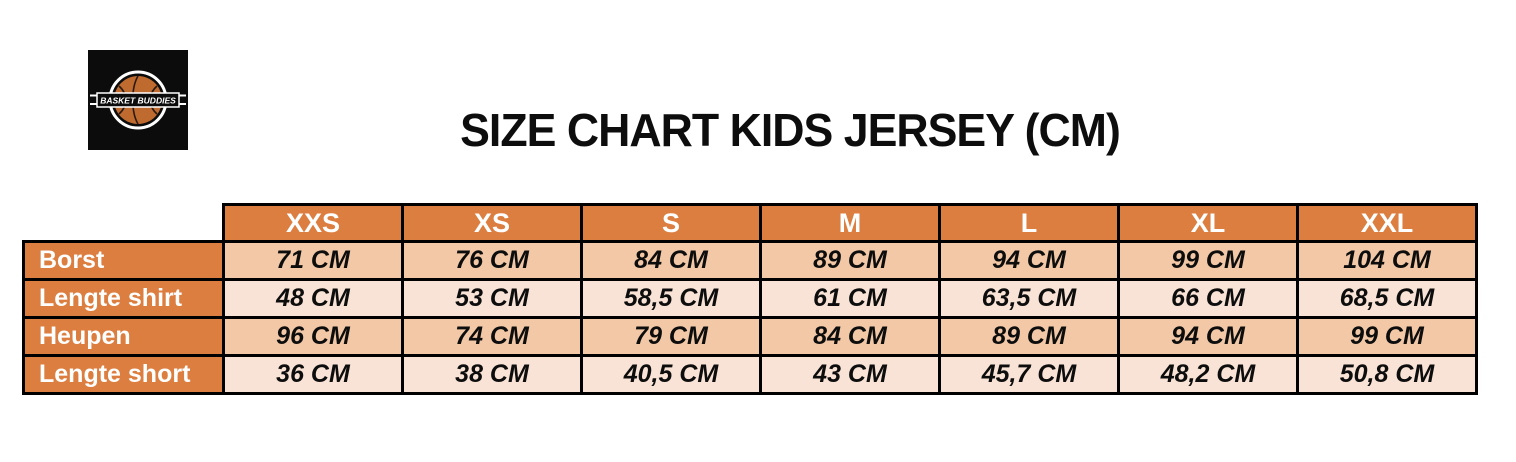 This screenshot has height=462, width=1516. What do you see at coordinates (124, 223) in the screenshot?
I see `empty-corner-cell` at bounding box center [124, 223].